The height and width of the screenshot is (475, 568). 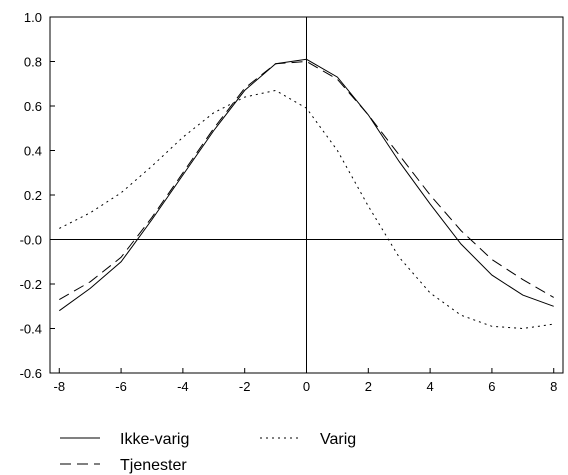 What do you see at coordinates (33, 17) in the screenshot?
I see `y-tick-label: 1.0` at bounding box center [33, 17].